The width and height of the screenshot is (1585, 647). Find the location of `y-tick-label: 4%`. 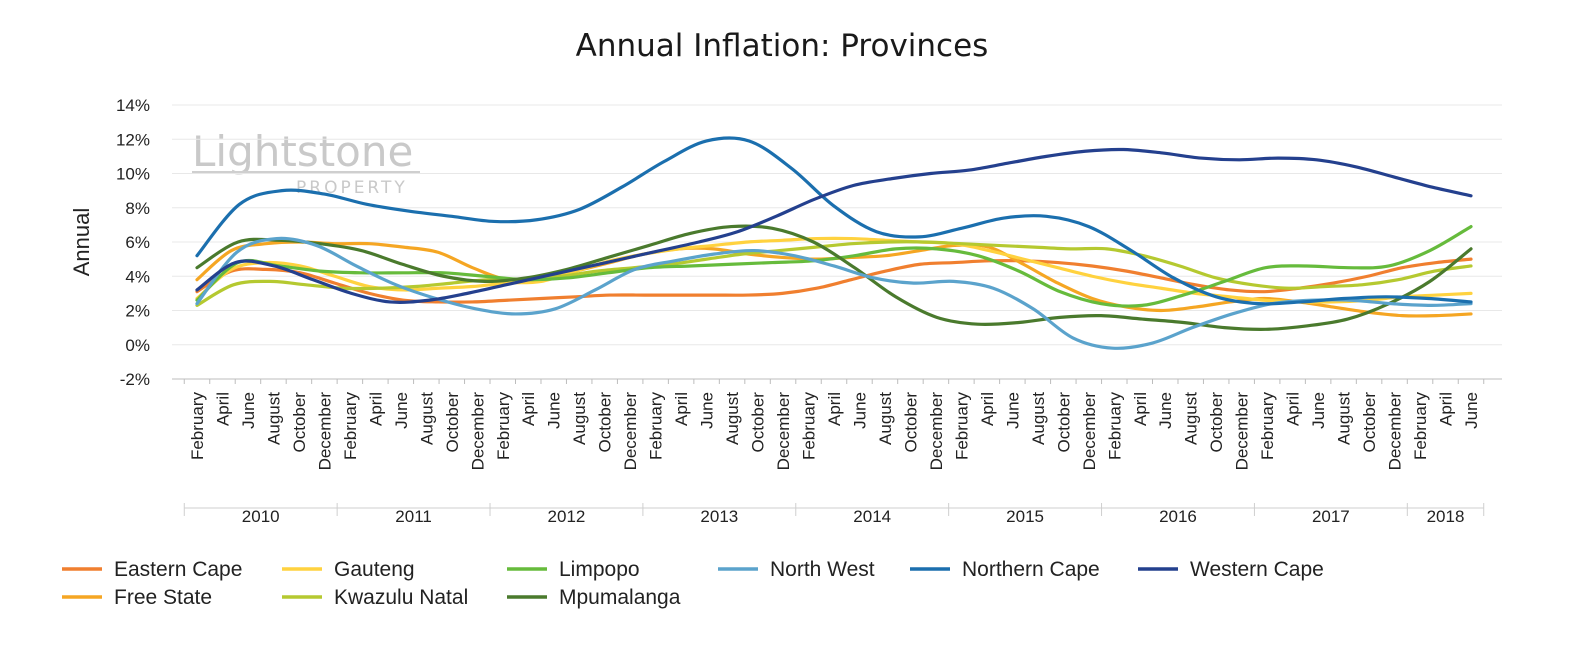

y-tick-label: 4% is located at coordinates (137, 276).